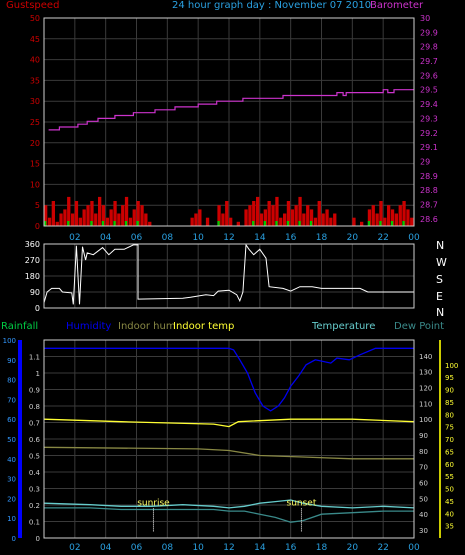  Describe the element at coordinates (423, 499) in the screenshot. I see `temp-y-tick: 50` at that location.